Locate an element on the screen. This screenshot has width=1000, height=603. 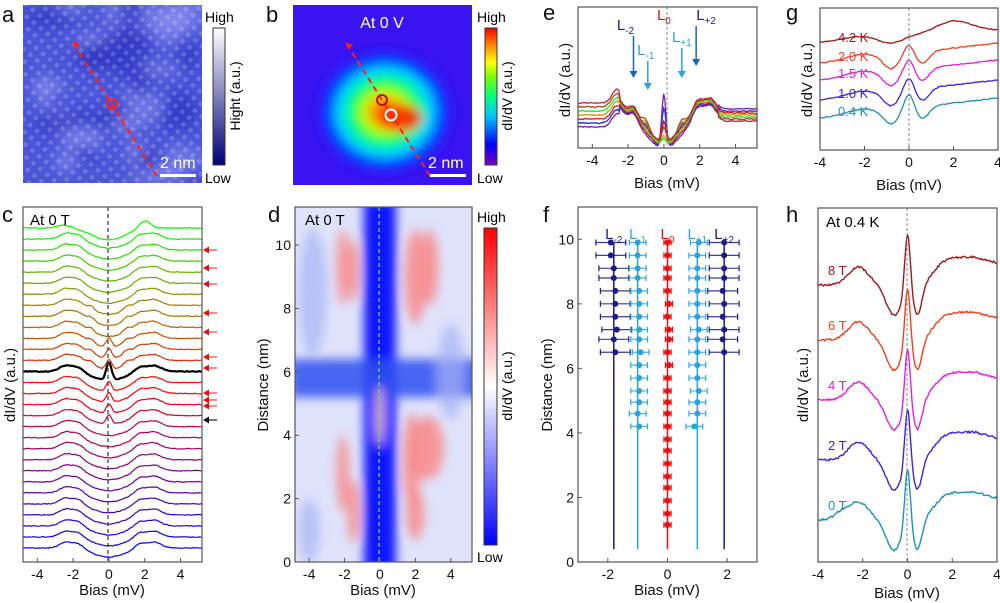
scale-bar is located at coordinates (178, 175).